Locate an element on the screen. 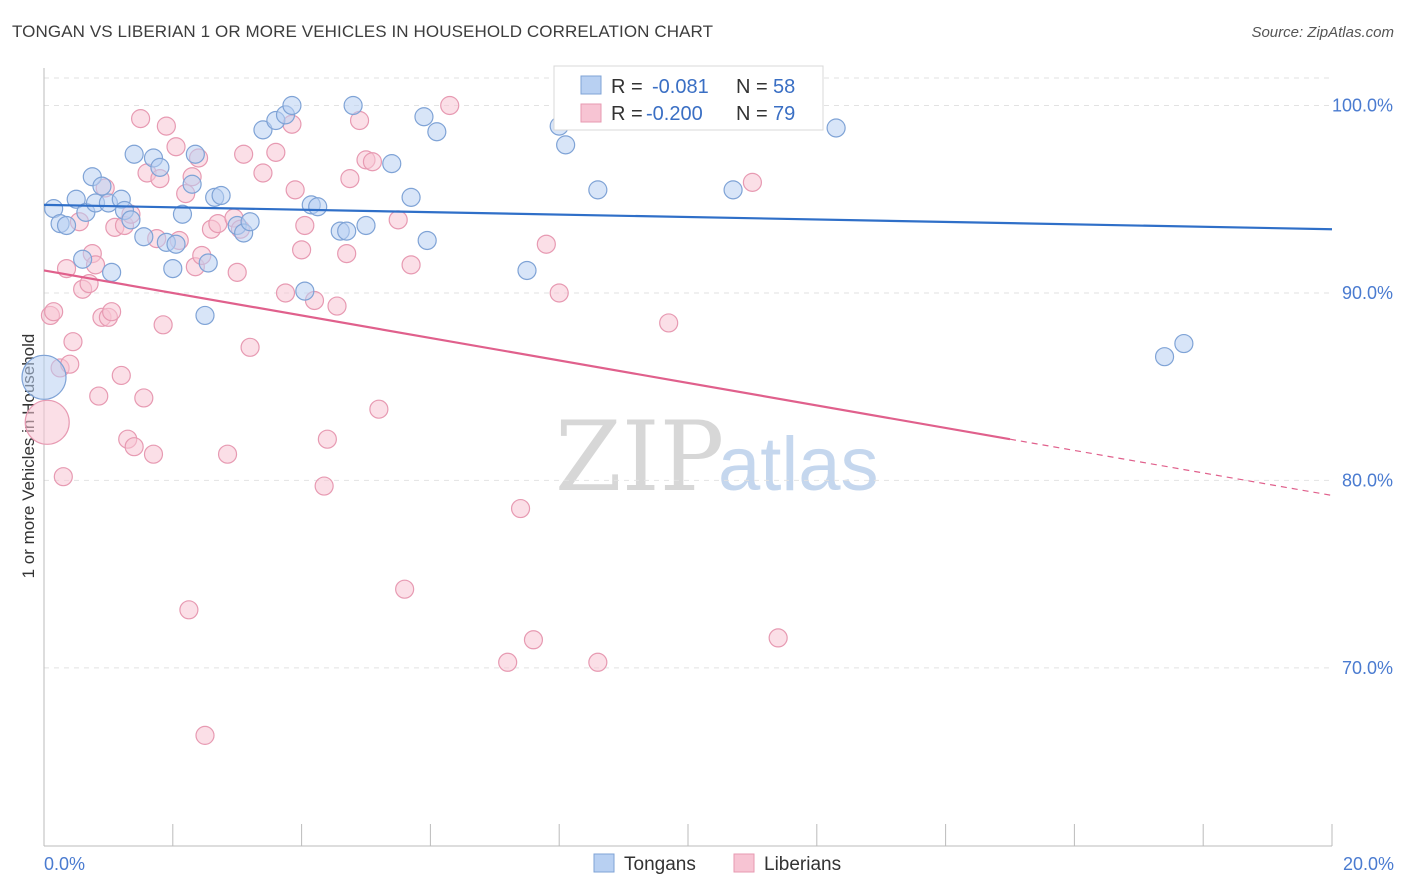 The image size is (1406, 892). source-label: Source: ZipAtlas.com is located at coordinates (1322, 32).